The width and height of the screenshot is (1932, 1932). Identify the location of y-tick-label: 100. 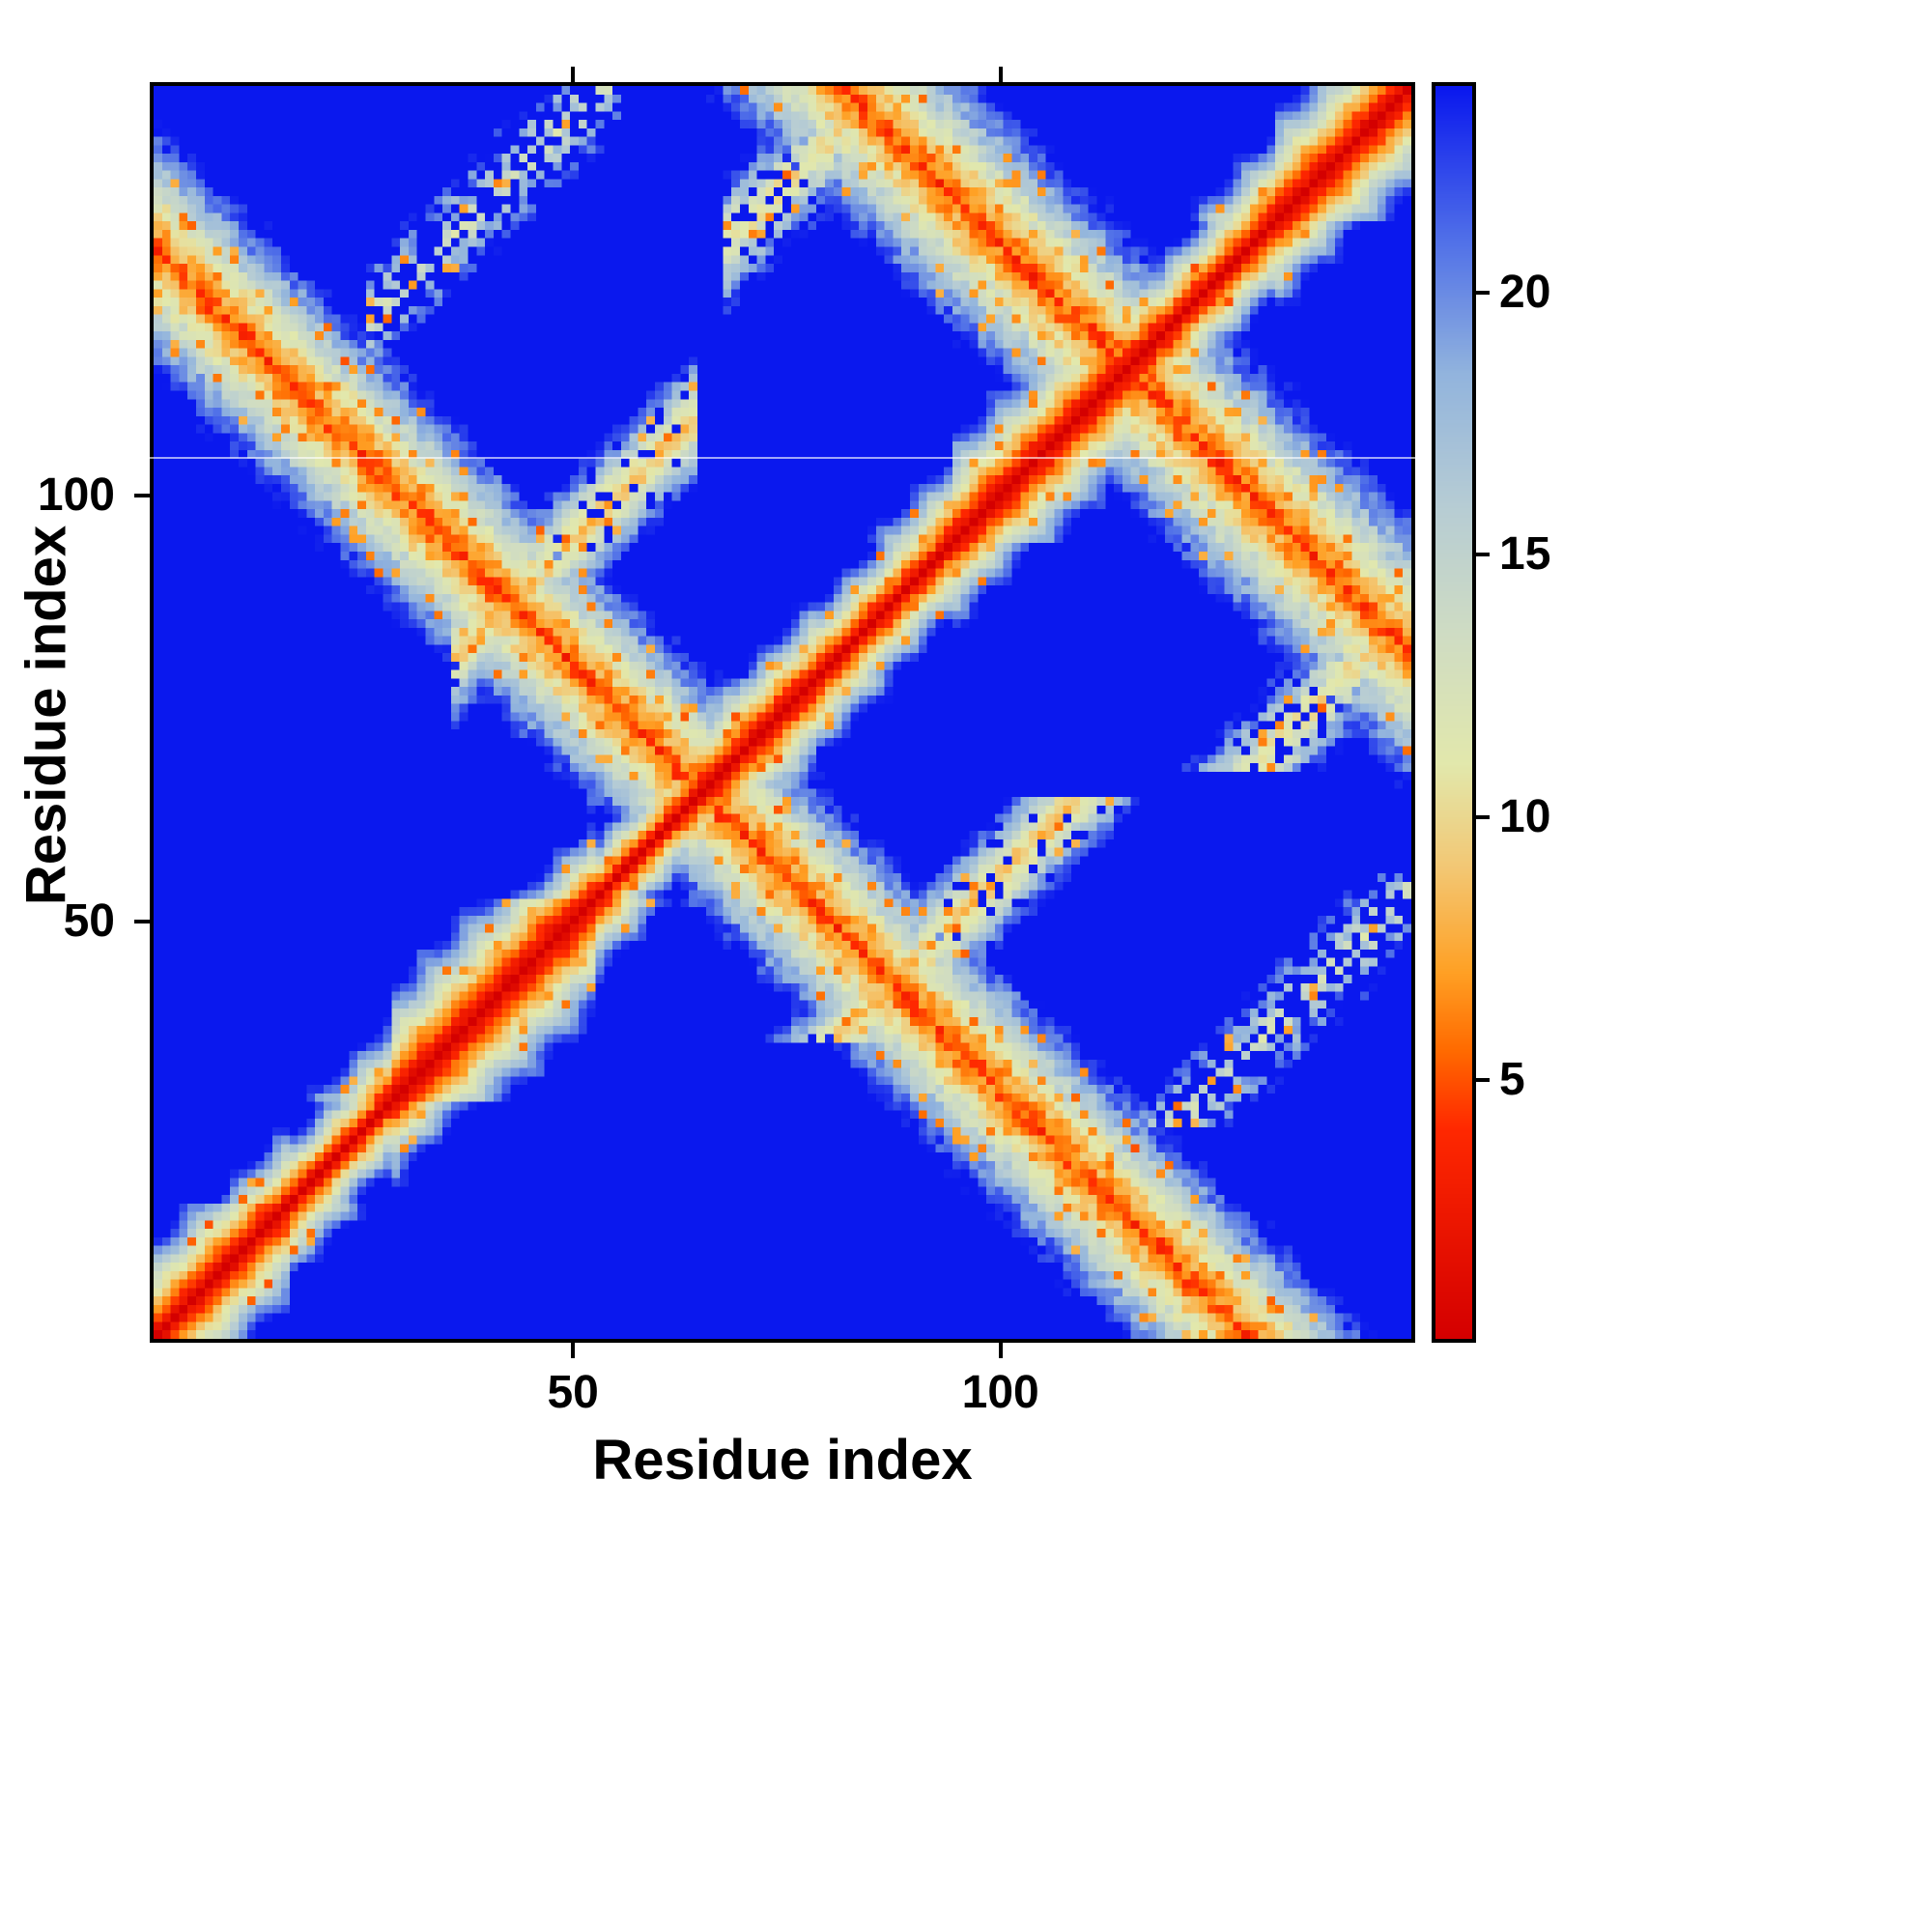
(76, 495).